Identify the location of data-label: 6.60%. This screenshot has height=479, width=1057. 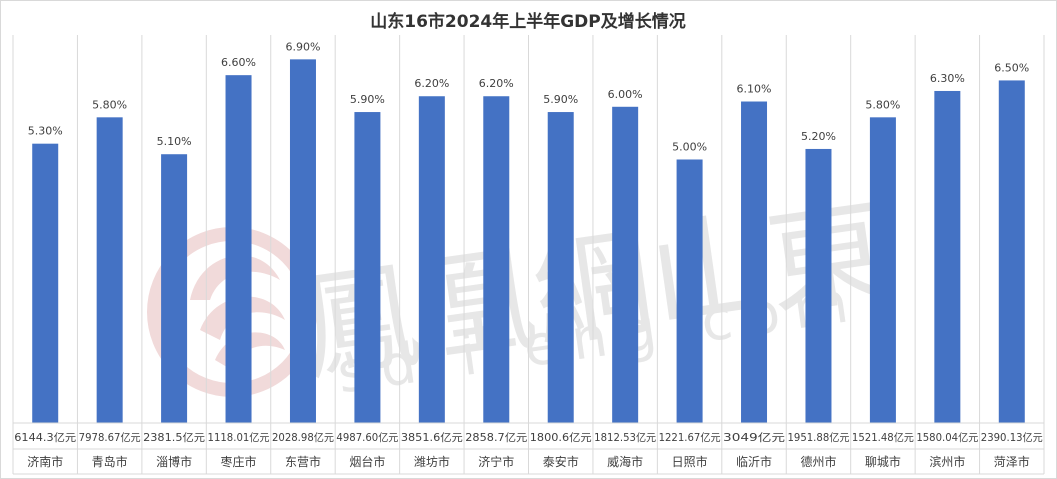
(238, 62).